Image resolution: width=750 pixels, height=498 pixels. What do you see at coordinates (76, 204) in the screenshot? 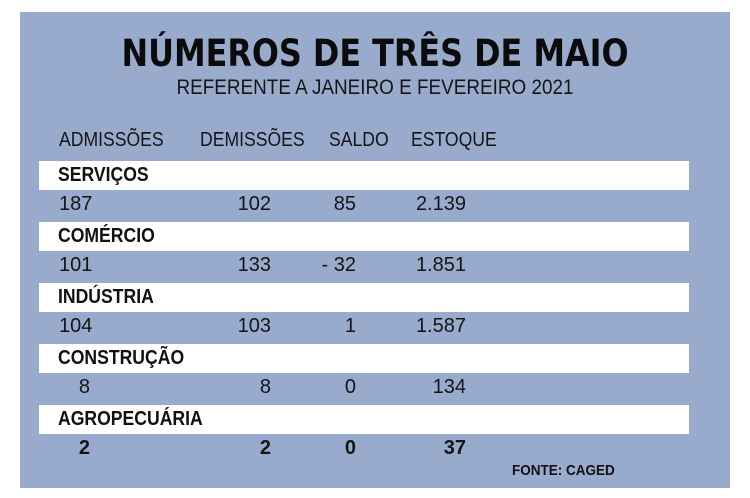
I see `cell-admissoes: 187` at bounding box center [76, 204].